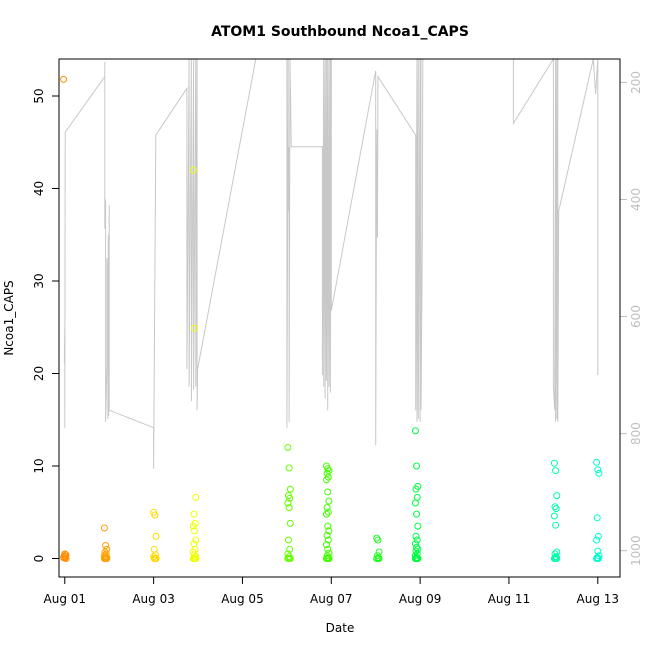  Describe the element at coordinates (509, 599) in the screenshot. I see `x-tick-label: Aug 11` at that location.